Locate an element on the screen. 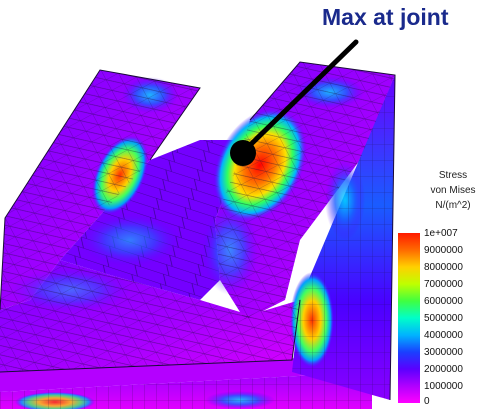 This screenshot has width=493, height=409. legend-title-line-1: Stress is located at coordinates (453, 175).